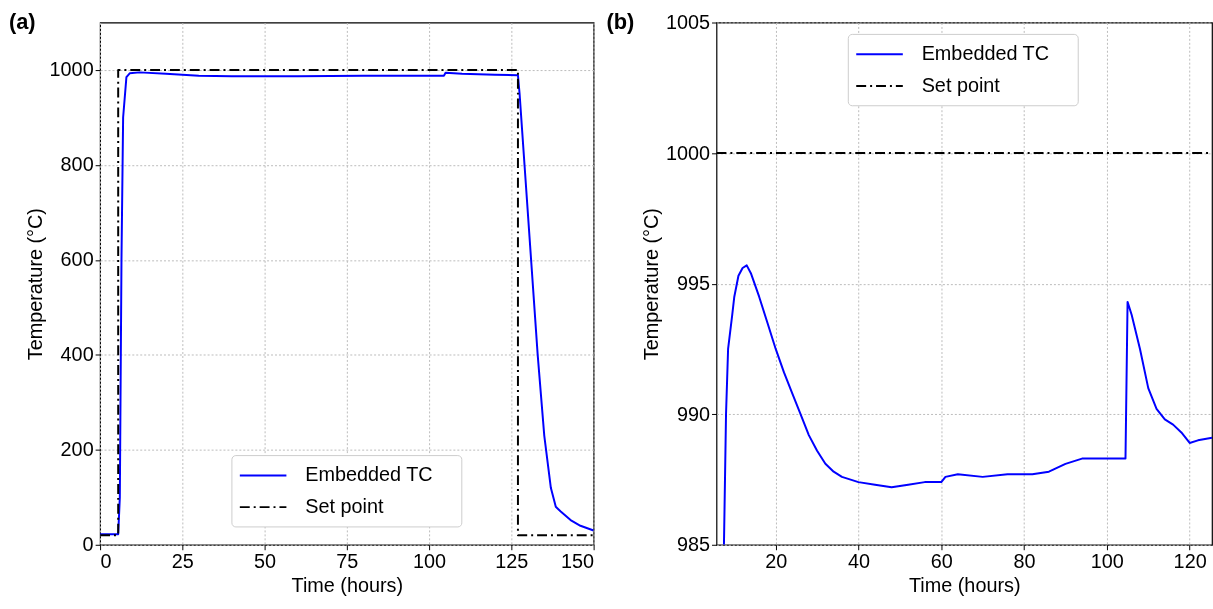 Image resolution: width=1213 pixels, height=609 pixels. I want to click on chart-title: (b), so click(620, 22).